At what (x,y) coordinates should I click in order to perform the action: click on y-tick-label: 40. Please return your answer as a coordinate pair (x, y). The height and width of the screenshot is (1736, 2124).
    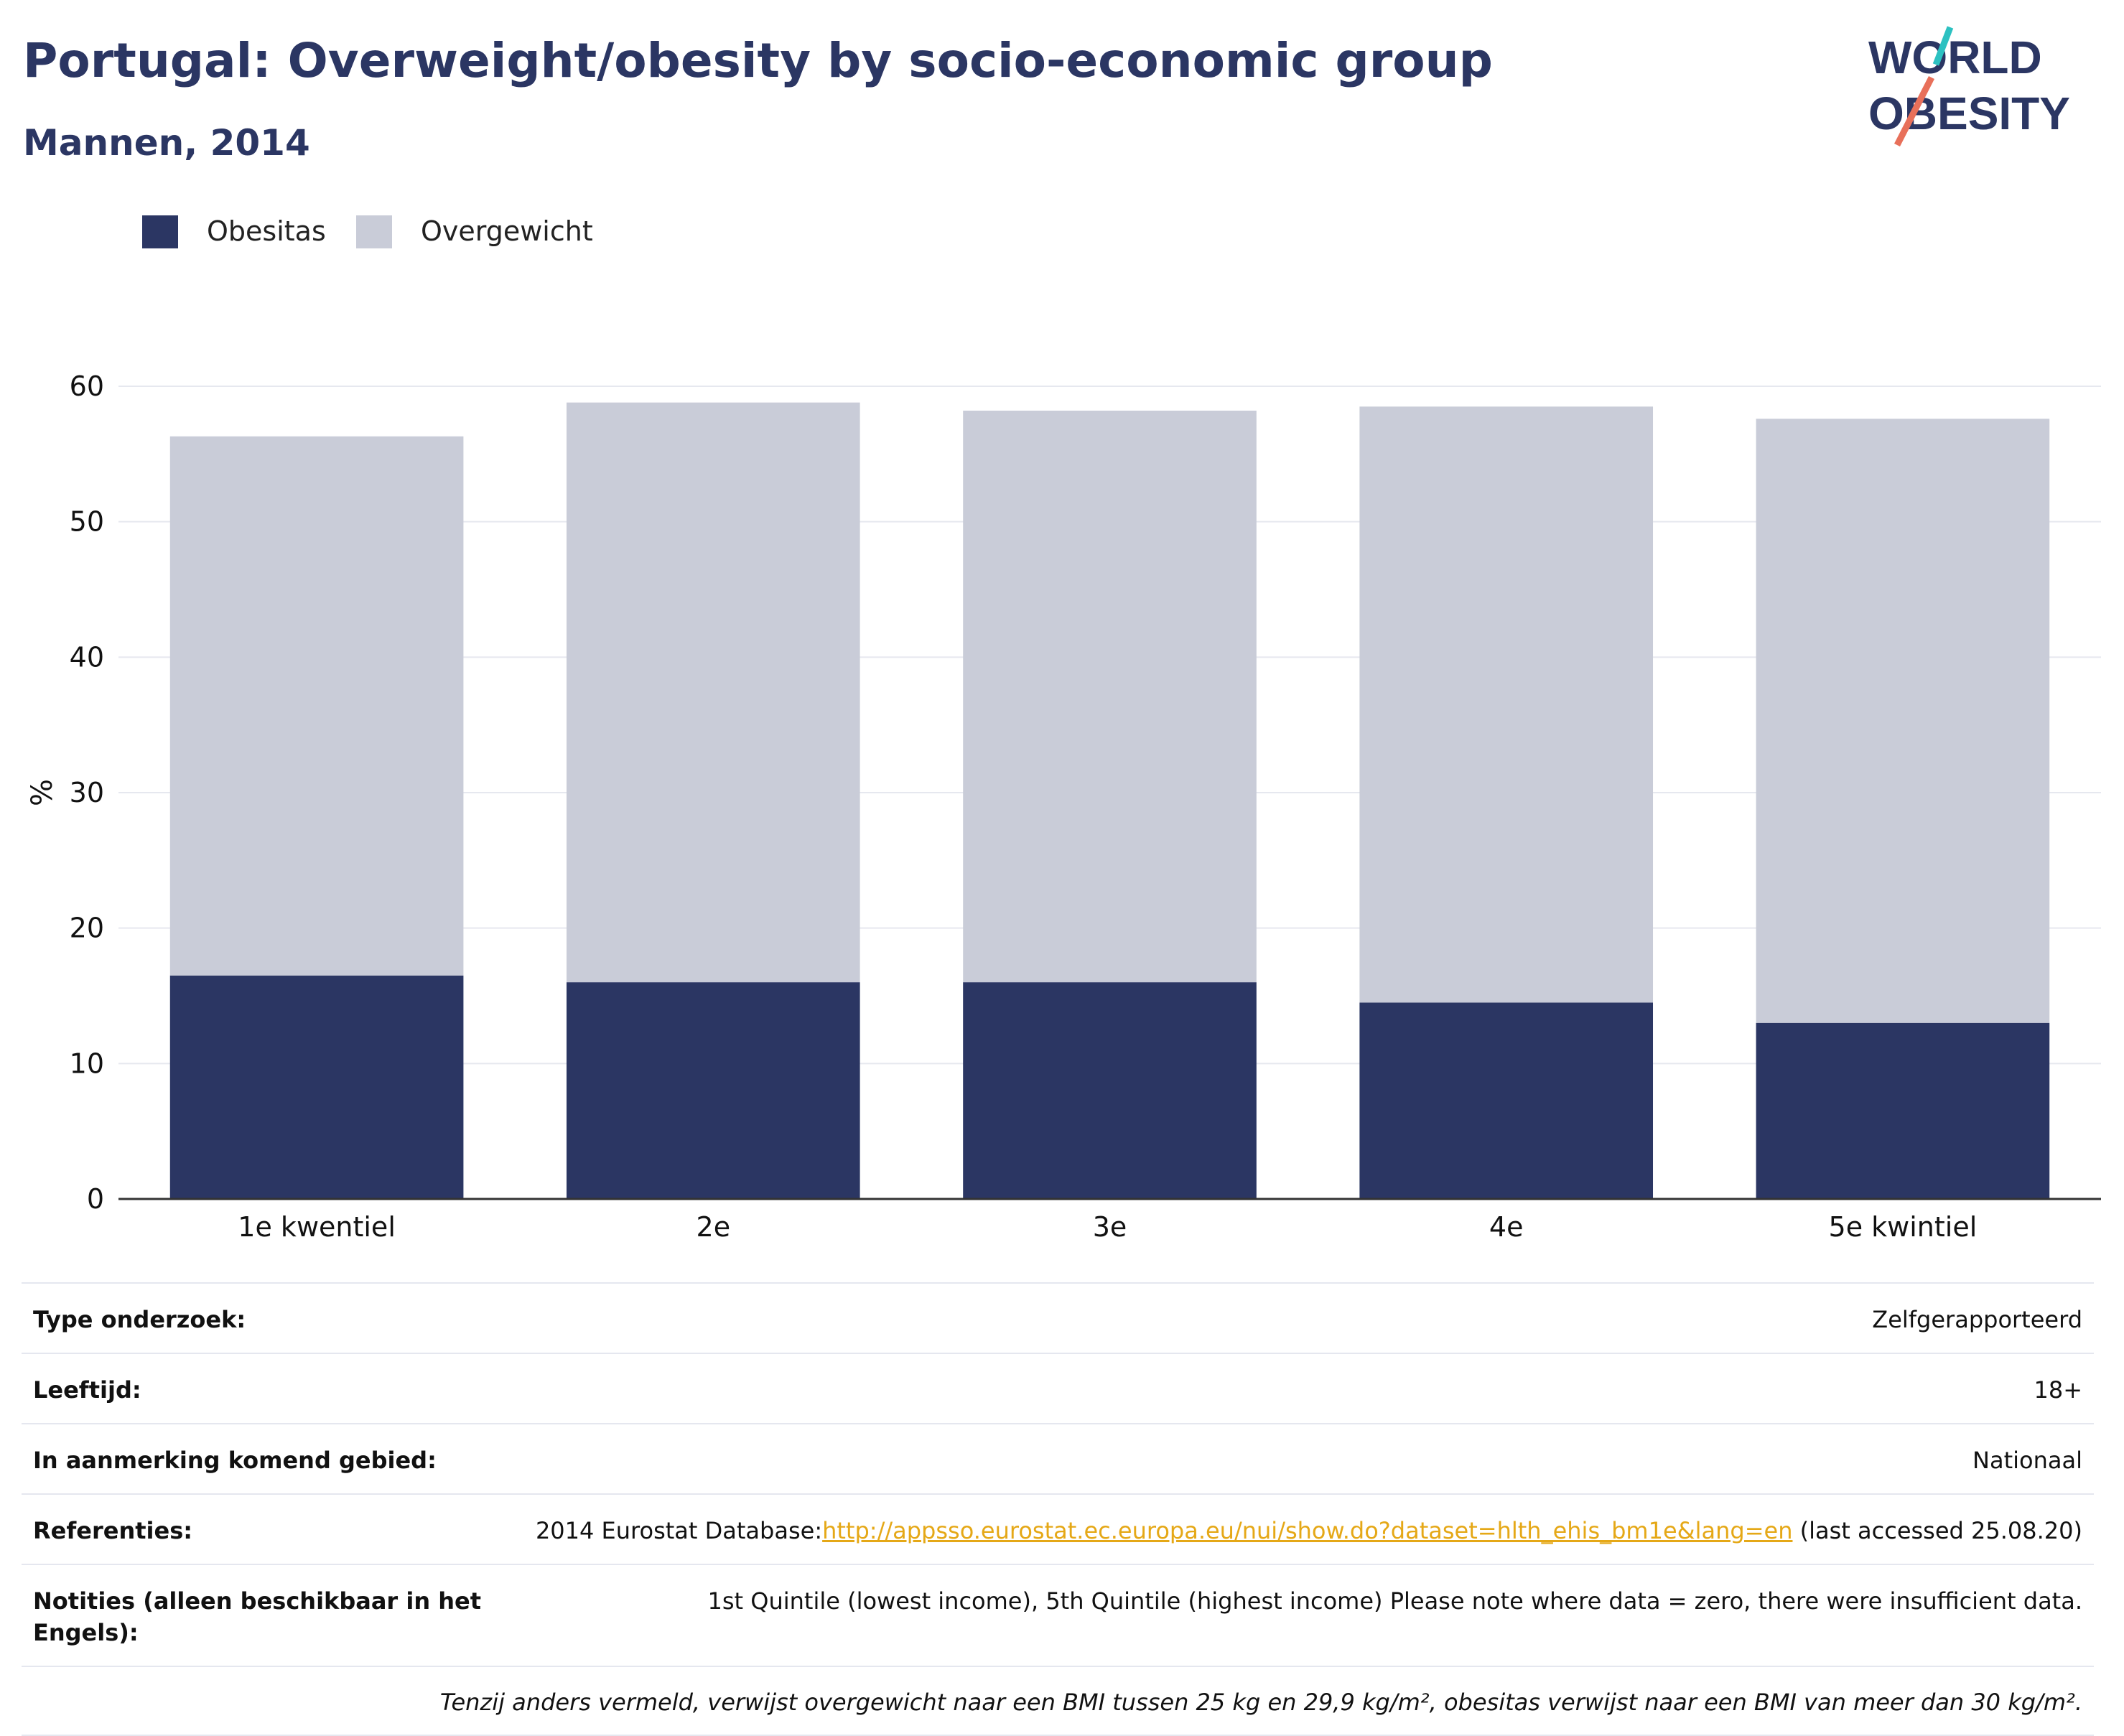
    Looking at the image, I should click on (87, 657).